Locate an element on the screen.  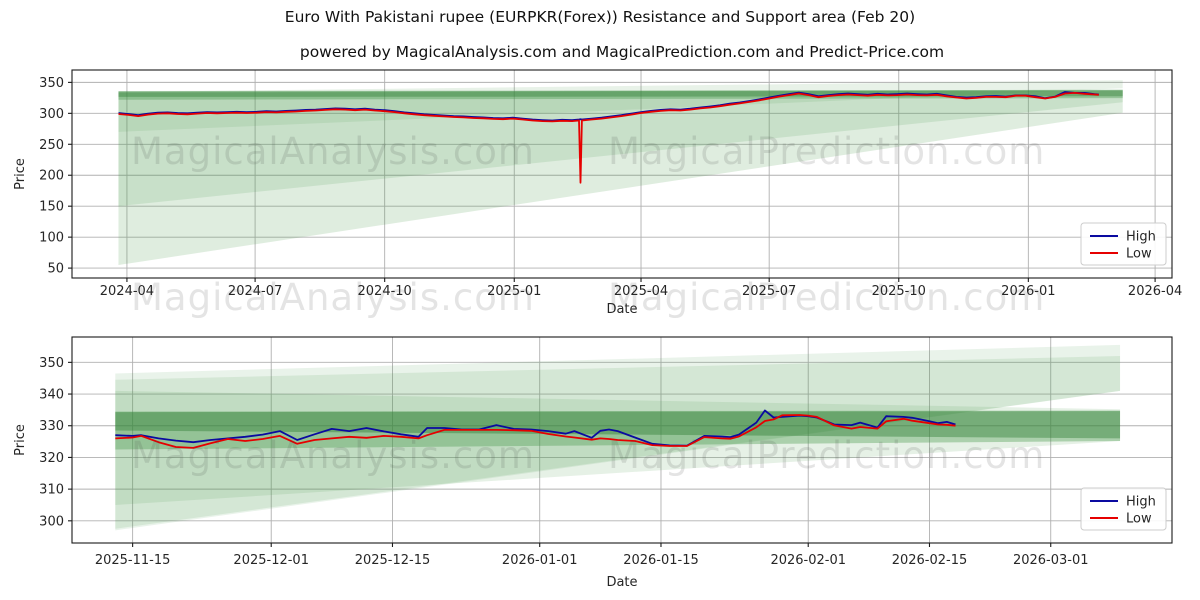
x-tick-label: 2025-04 is located at coordinates (641, 291).